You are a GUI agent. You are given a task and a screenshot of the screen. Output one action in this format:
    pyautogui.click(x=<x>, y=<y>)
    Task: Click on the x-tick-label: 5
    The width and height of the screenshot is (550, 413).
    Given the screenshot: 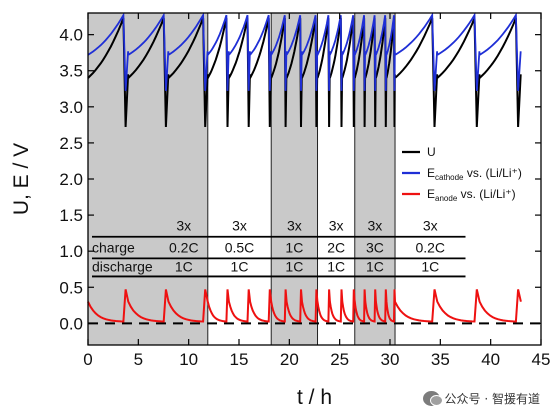 What is the action you would take?
    pyautogui.click(x=138, y=359)
    